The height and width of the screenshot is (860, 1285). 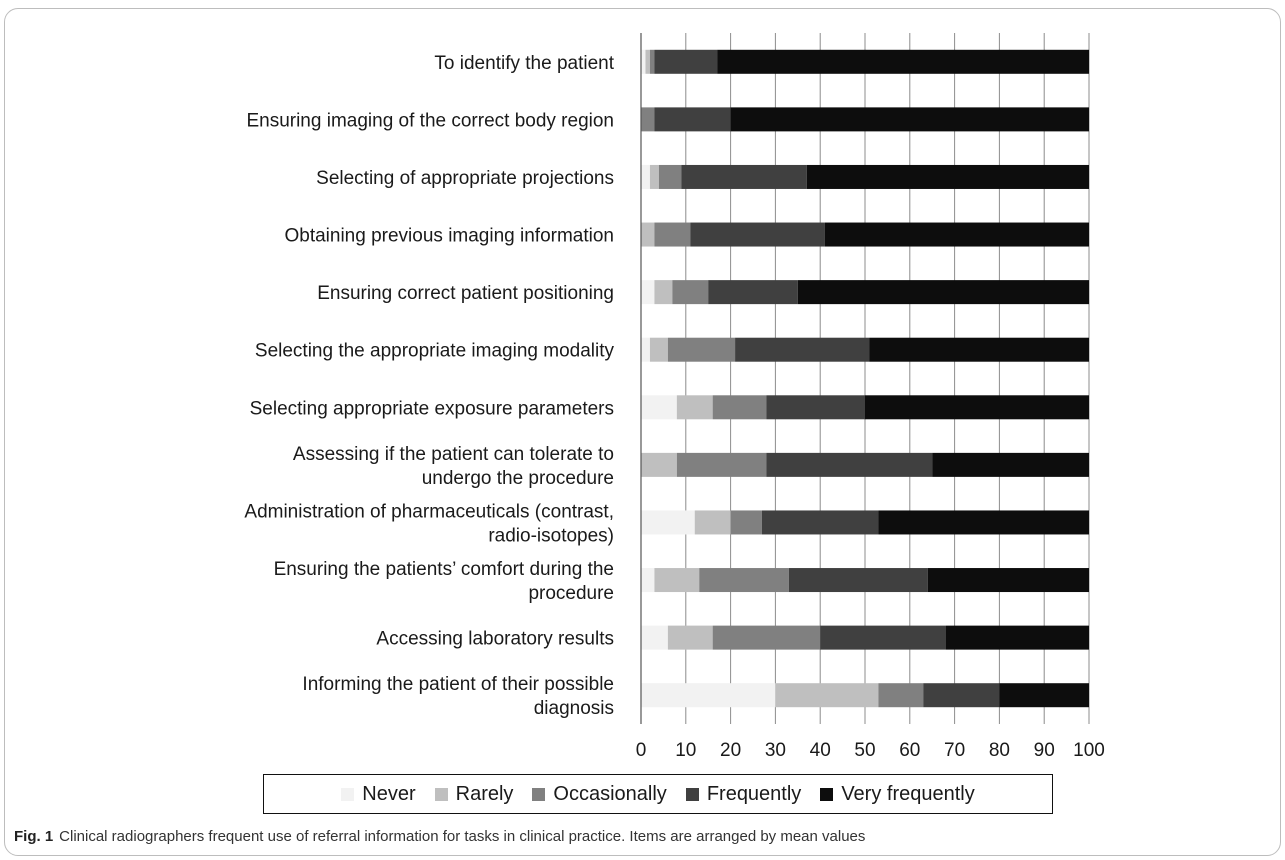 I want to click on category-label: To identify the patient, so click(x=524, y=63).